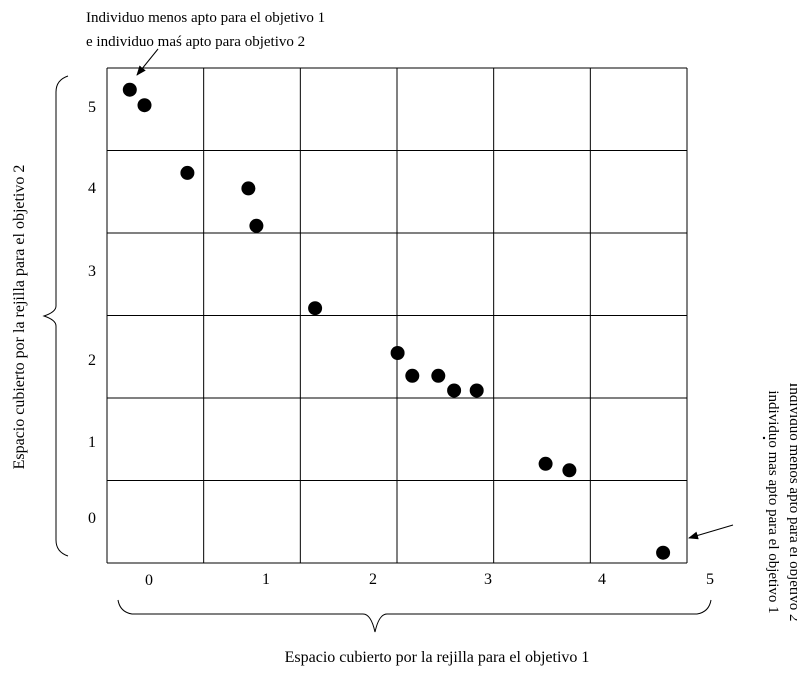 This screenshot has width=797, height=673. I want to click on x-tick-label: 5, so click(710, 579).